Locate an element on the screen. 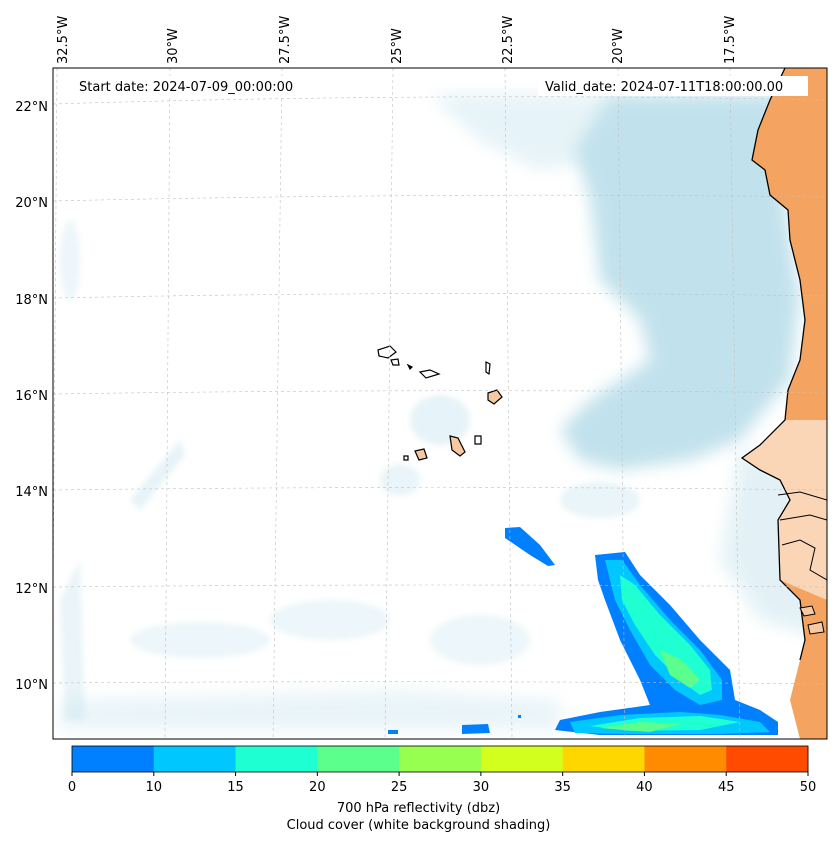 Image resolution: width=837 pixels, height=843 pixels. latitude-labels: 22°N 20°N 18°N 16°N 14°N 12°N 10°N is located at coordinates (31, 396).